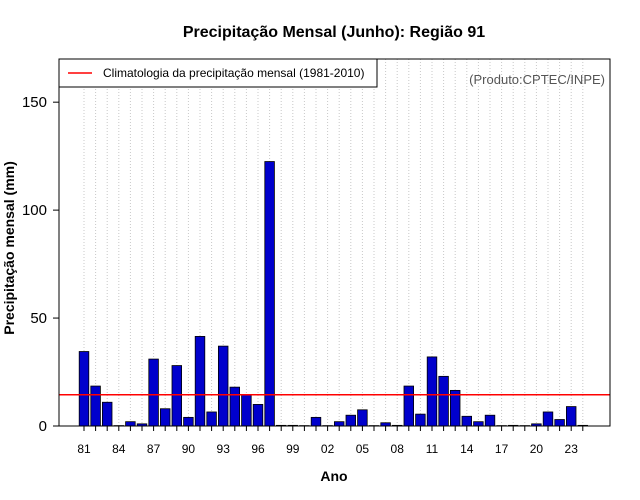 This screenshot has height=500, width=640. Describe the element at coordinates (363, 449) in the screenshot. I see `x-tick-label: 05` at that location.